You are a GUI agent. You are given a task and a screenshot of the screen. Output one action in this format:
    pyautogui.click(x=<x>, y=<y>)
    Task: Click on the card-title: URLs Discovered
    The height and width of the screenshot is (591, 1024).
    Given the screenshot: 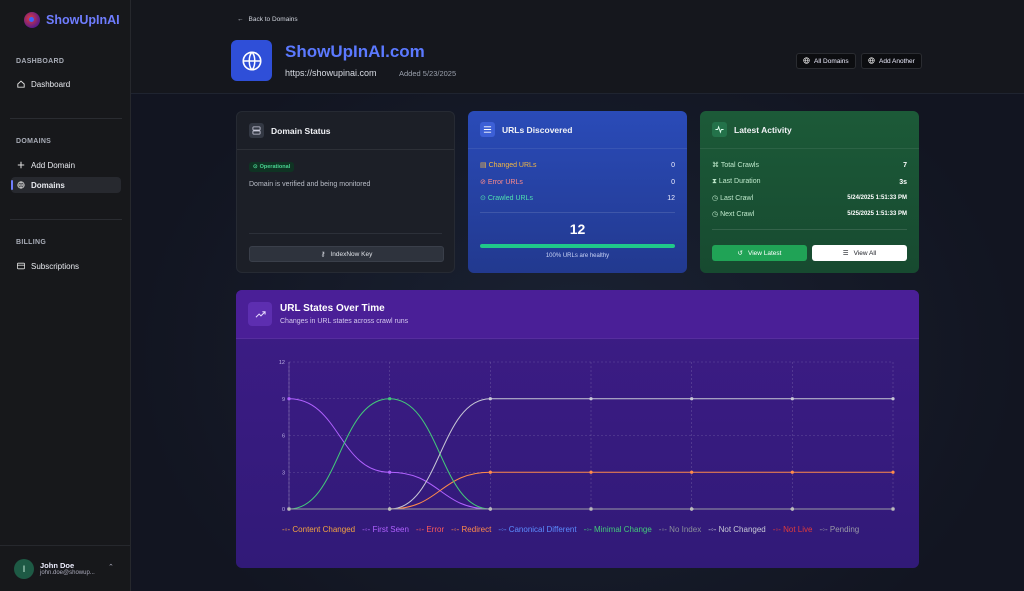 What is the action you would take?
    pyautogui.click(x=537, y=129)
    